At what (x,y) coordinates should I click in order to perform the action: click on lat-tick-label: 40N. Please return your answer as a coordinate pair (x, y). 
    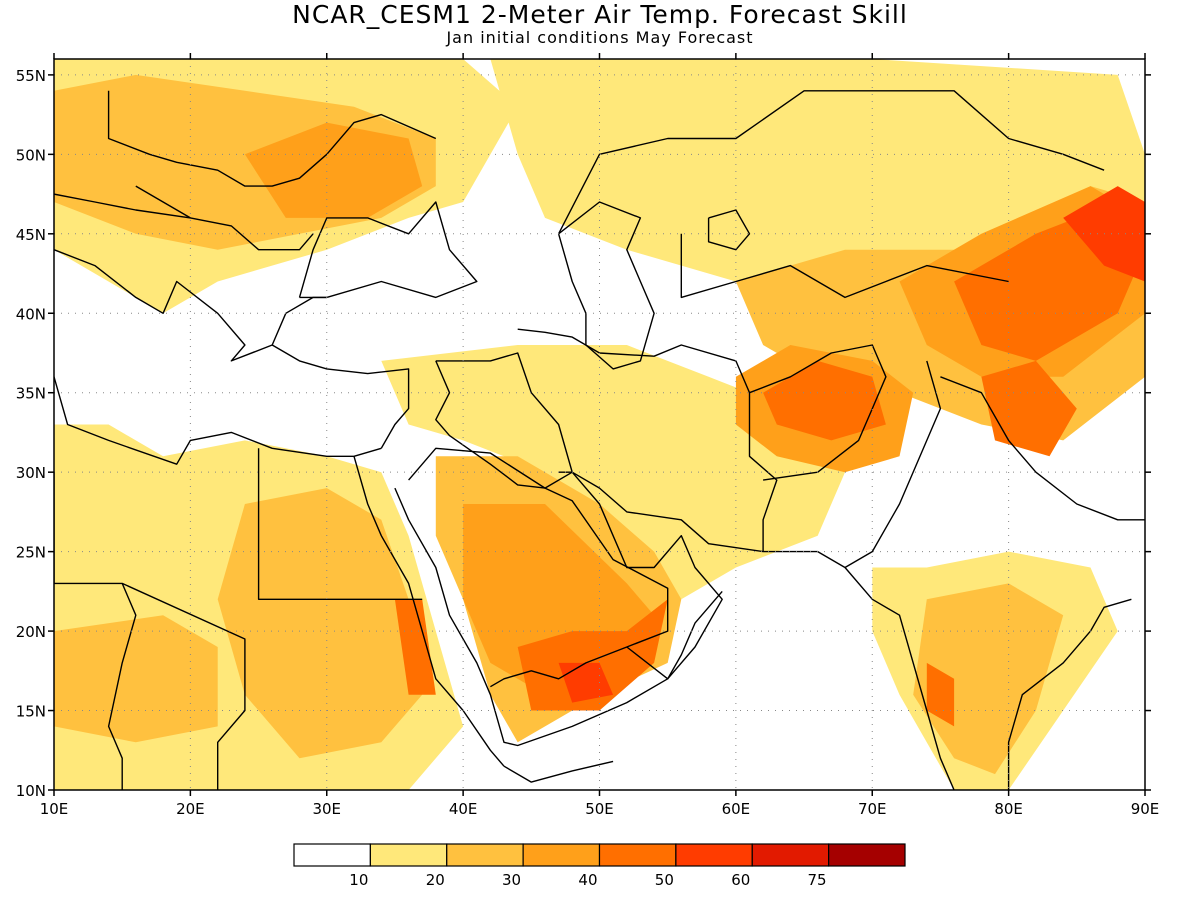
    Looking at the image, I should click on (31, 314).